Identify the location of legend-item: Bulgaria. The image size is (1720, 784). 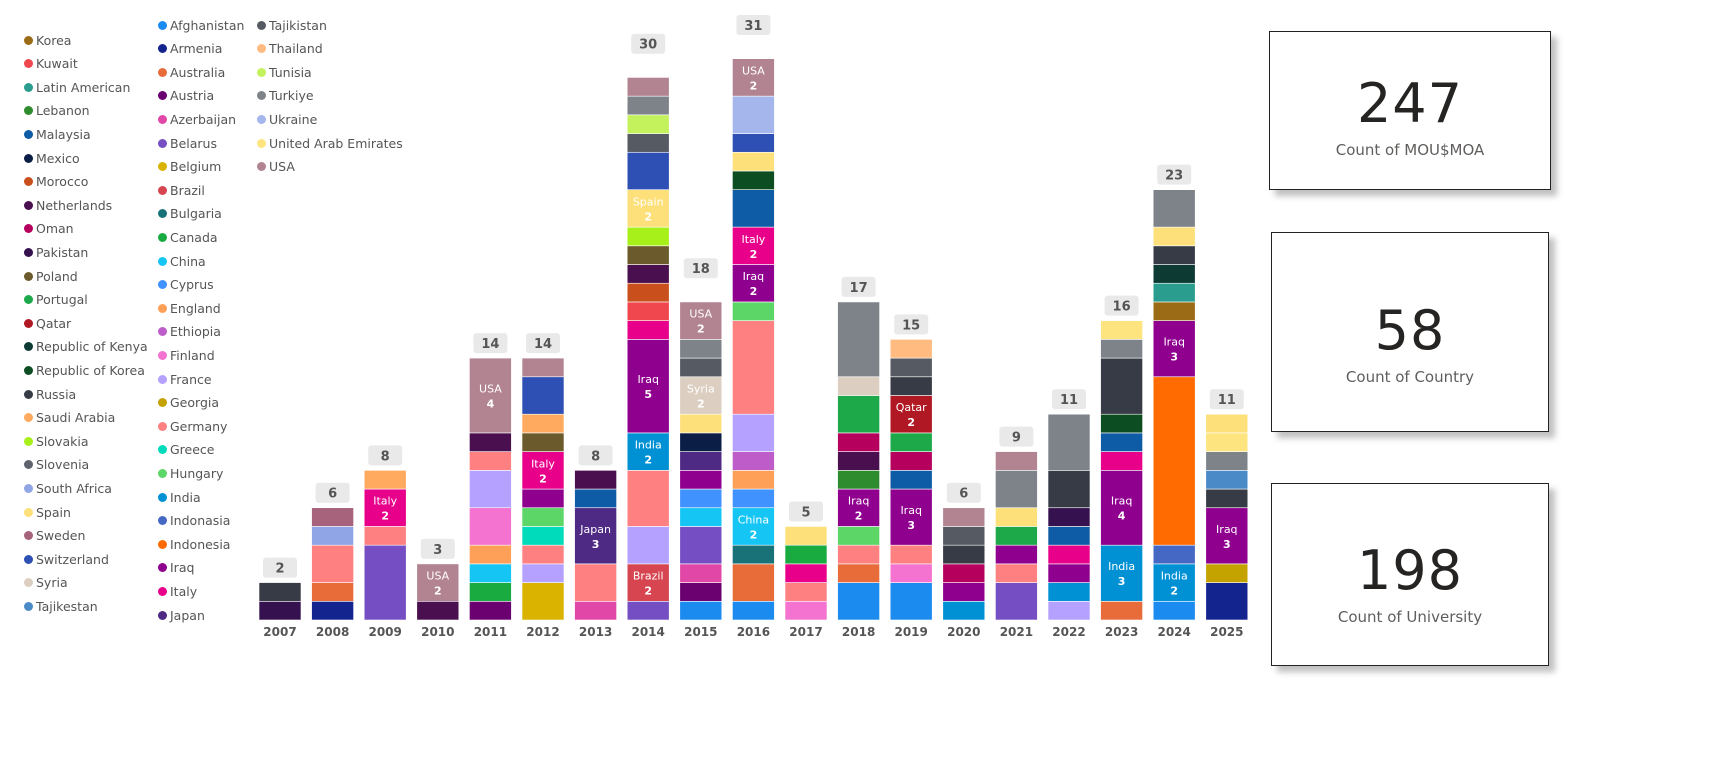
(190, 214).